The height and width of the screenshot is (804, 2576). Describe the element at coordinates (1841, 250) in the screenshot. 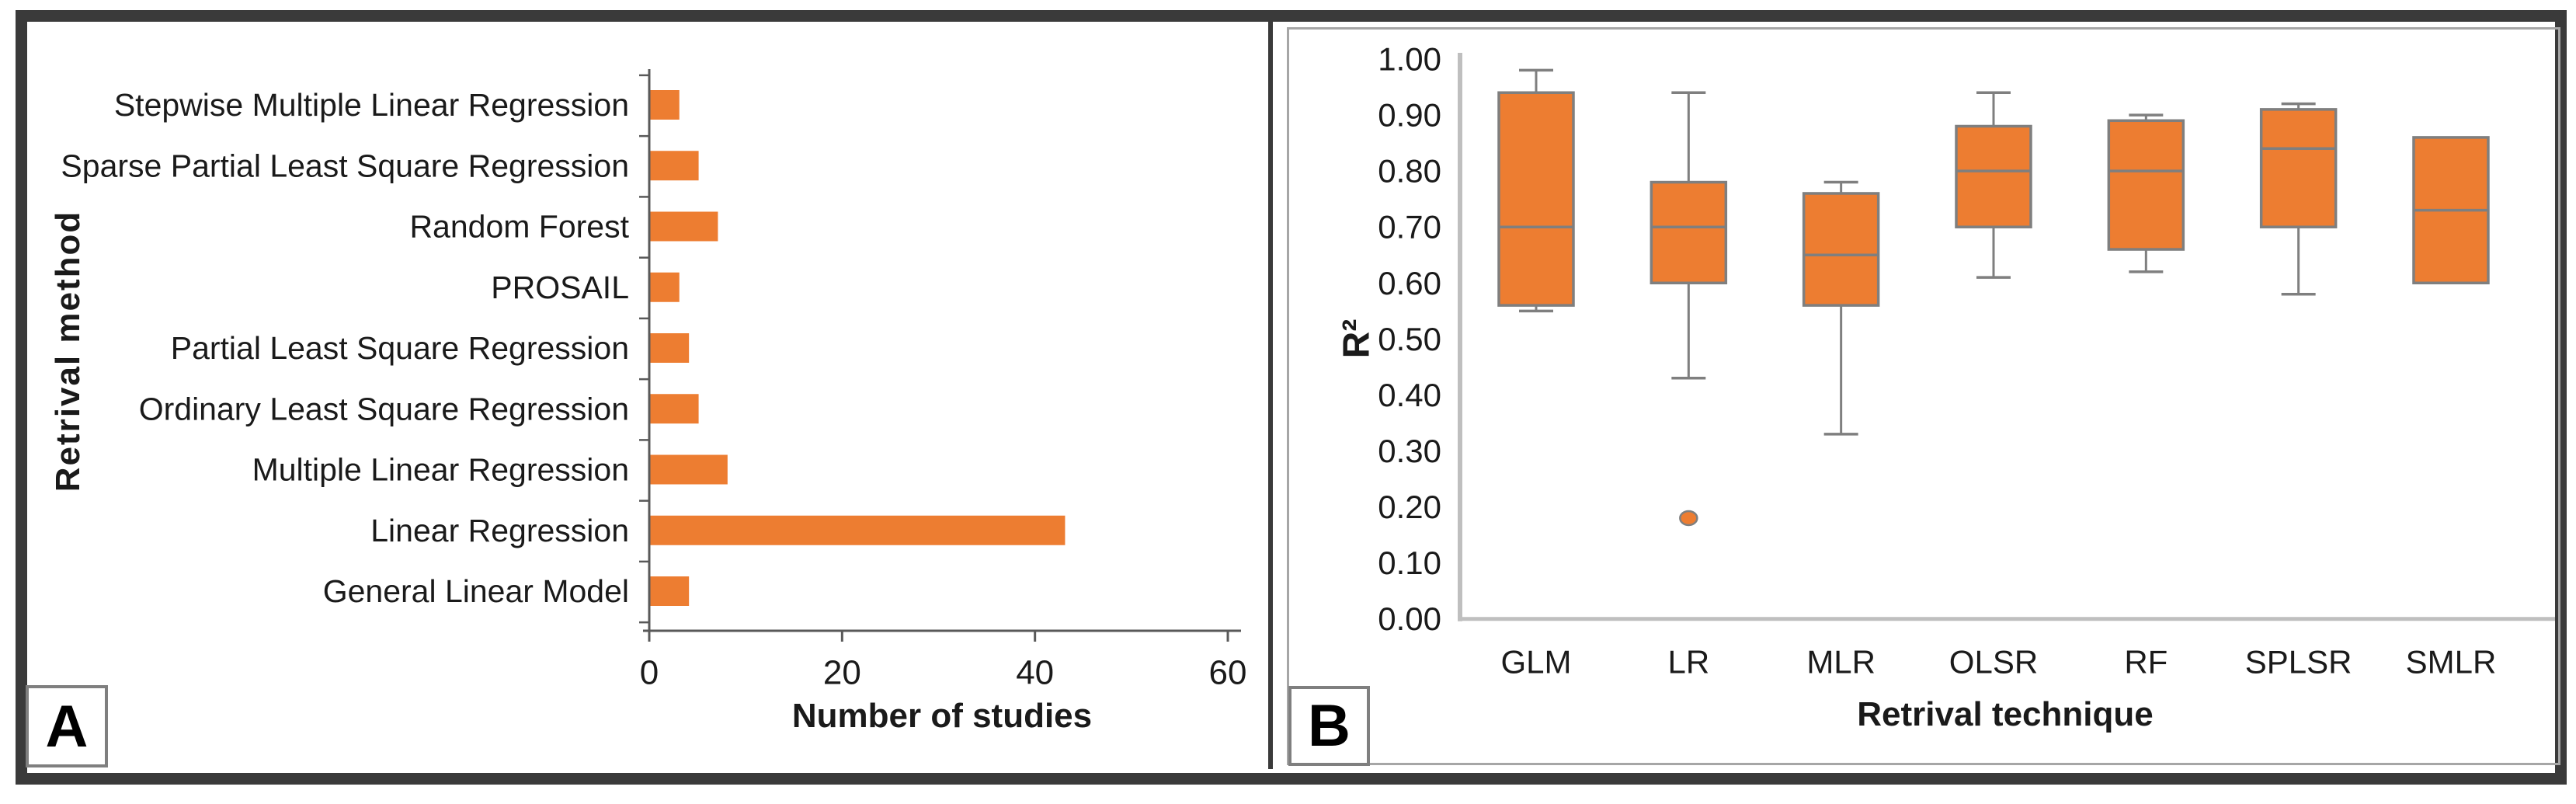

I see `panel-b-box-mlr` at that location.